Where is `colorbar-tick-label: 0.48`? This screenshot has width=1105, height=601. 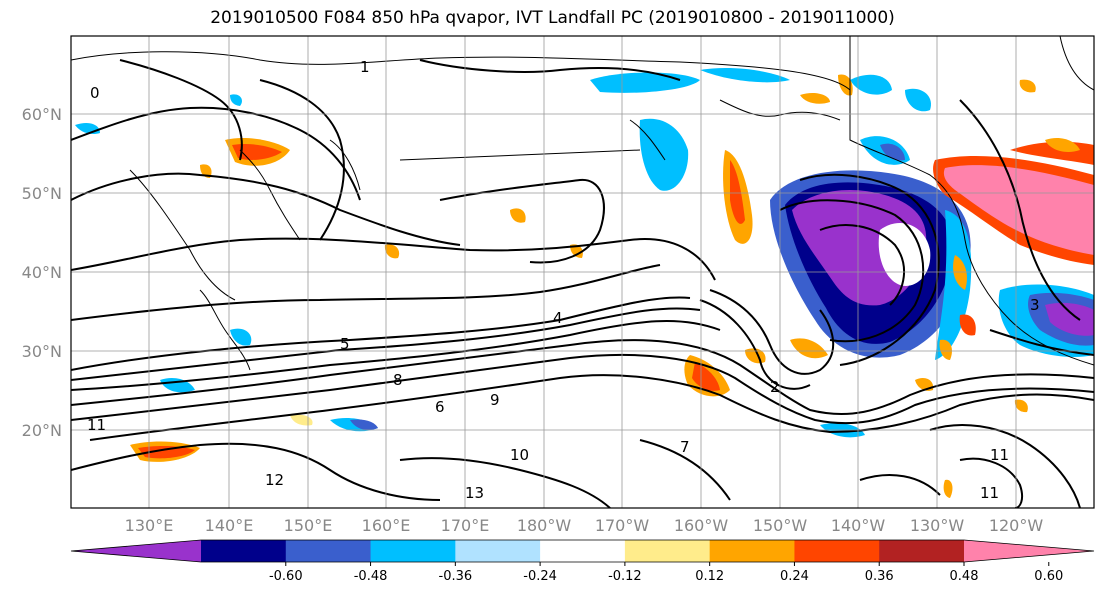
colorbar-tick-label: 0.48 is located at coordinates (964, 576).